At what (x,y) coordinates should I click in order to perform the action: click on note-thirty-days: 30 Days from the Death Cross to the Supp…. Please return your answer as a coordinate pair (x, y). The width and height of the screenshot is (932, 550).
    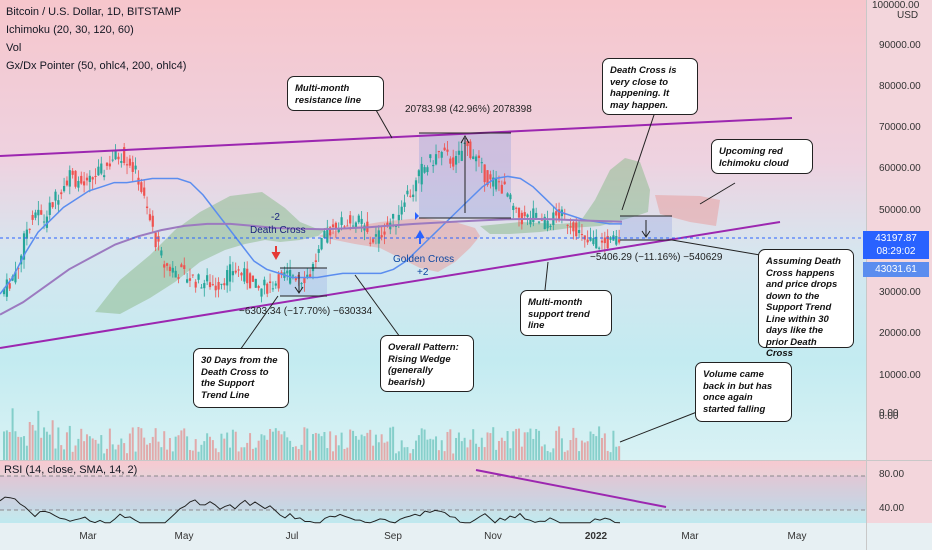
    Looking at the image, I should click on (241, 378).